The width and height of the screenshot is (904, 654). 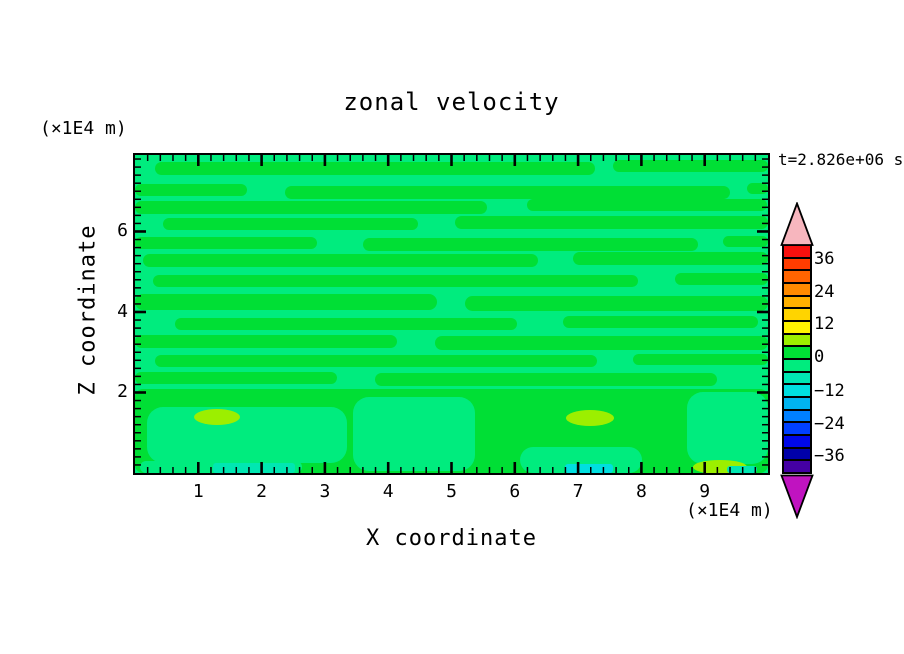 I want to click on colorbar-value-label: 12, so click(x=824, y=324).